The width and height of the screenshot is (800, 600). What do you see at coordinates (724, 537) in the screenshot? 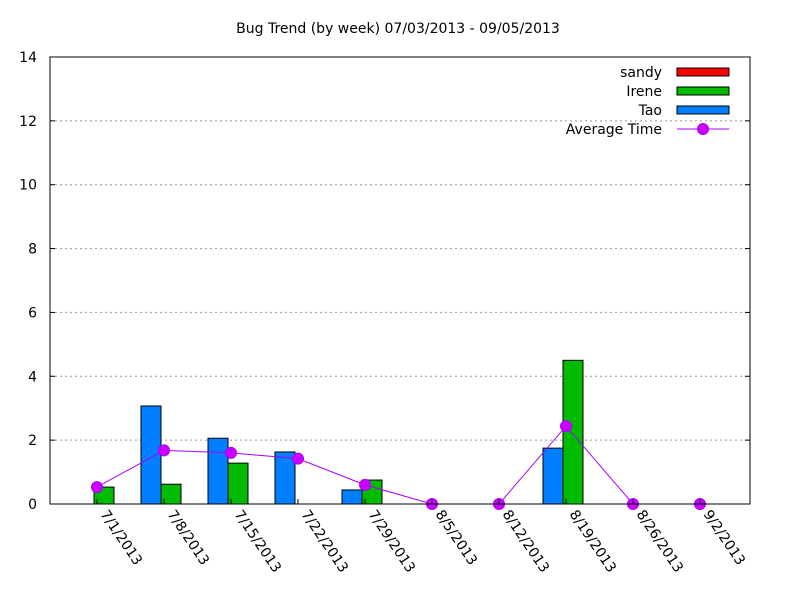
I see `x-tick-label: 9/2/2013` at bounding box center [724, 537].